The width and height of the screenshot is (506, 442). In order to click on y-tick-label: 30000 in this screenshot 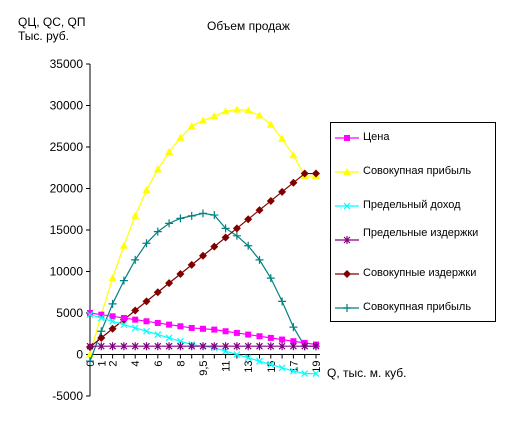, I will do `click(67, 106)`.